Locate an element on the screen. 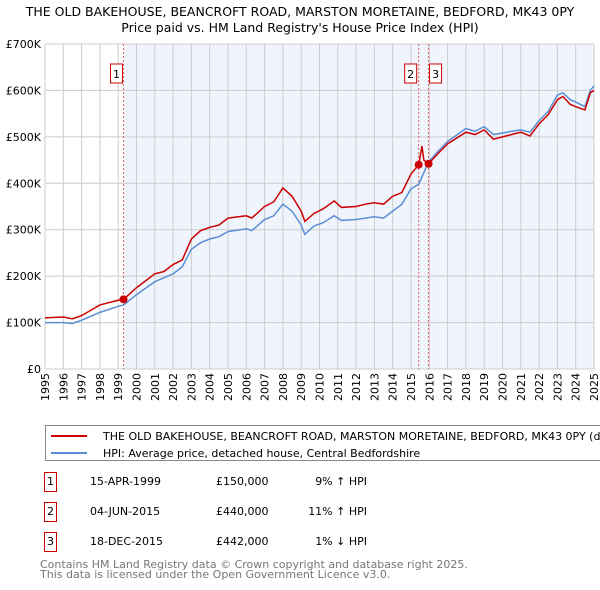 This screenshot has height=590, width=600. x-tick-label: 1997 is located at coordinates (82, 387).